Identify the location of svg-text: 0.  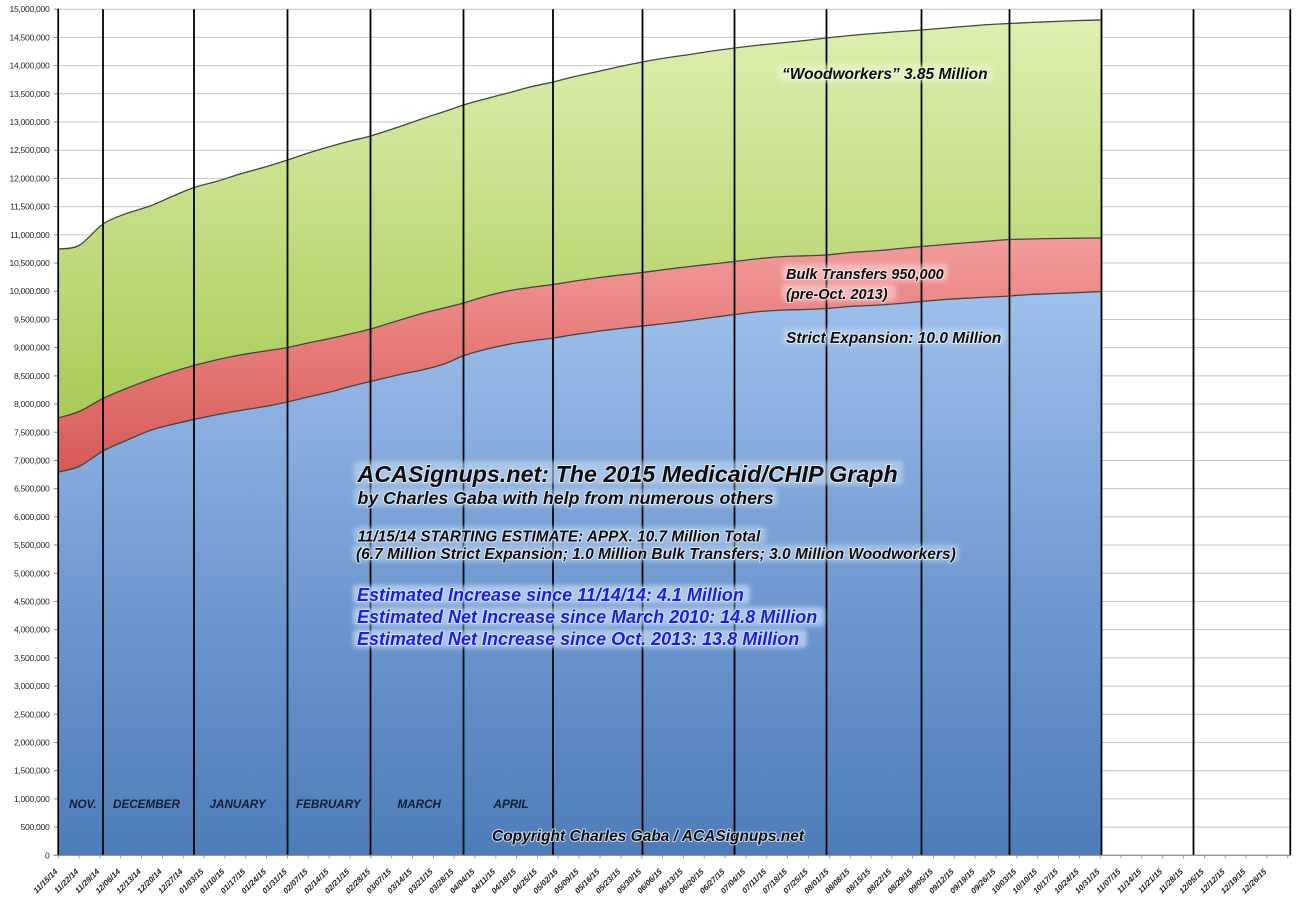
(47, 855).